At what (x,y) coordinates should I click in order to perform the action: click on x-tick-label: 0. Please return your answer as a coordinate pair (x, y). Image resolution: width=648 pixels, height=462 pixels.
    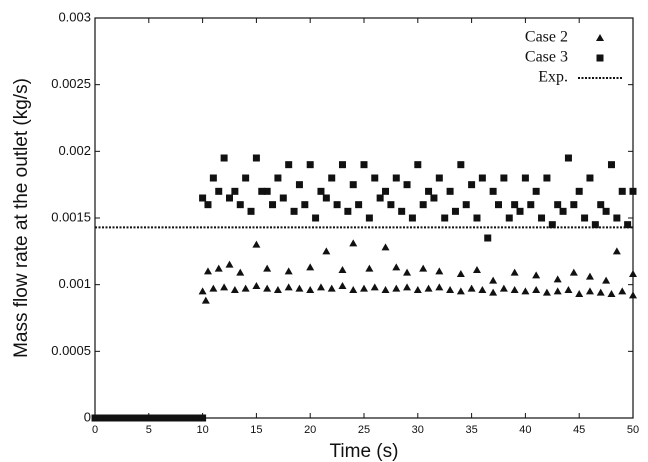
    Looking at the image, I should click on (95, 430).